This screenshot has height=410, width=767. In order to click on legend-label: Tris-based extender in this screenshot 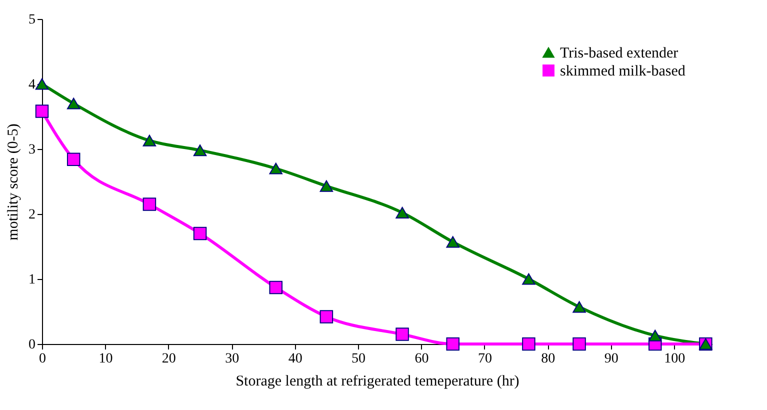, I will do `click(619, 54)`.